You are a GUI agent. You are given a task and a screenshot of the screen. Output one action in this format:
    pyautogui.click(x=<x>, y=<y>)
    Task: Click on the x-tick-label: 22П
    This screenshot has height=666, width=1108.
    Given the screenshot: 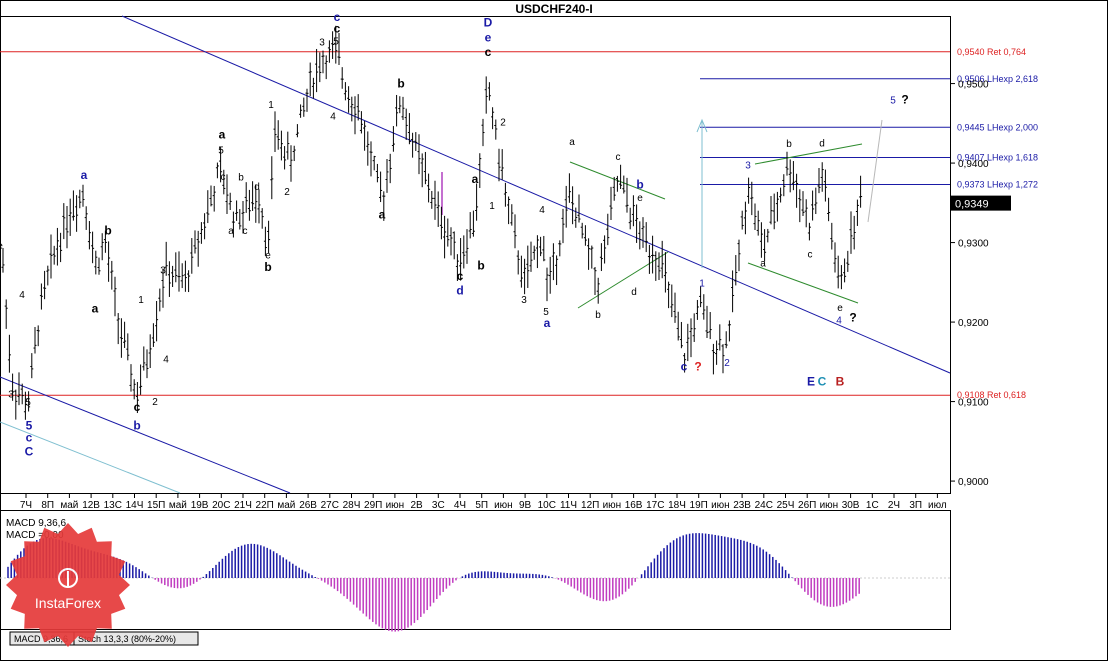 What is the action you would take?
    pyautogui.click(x=265, y=505)
    